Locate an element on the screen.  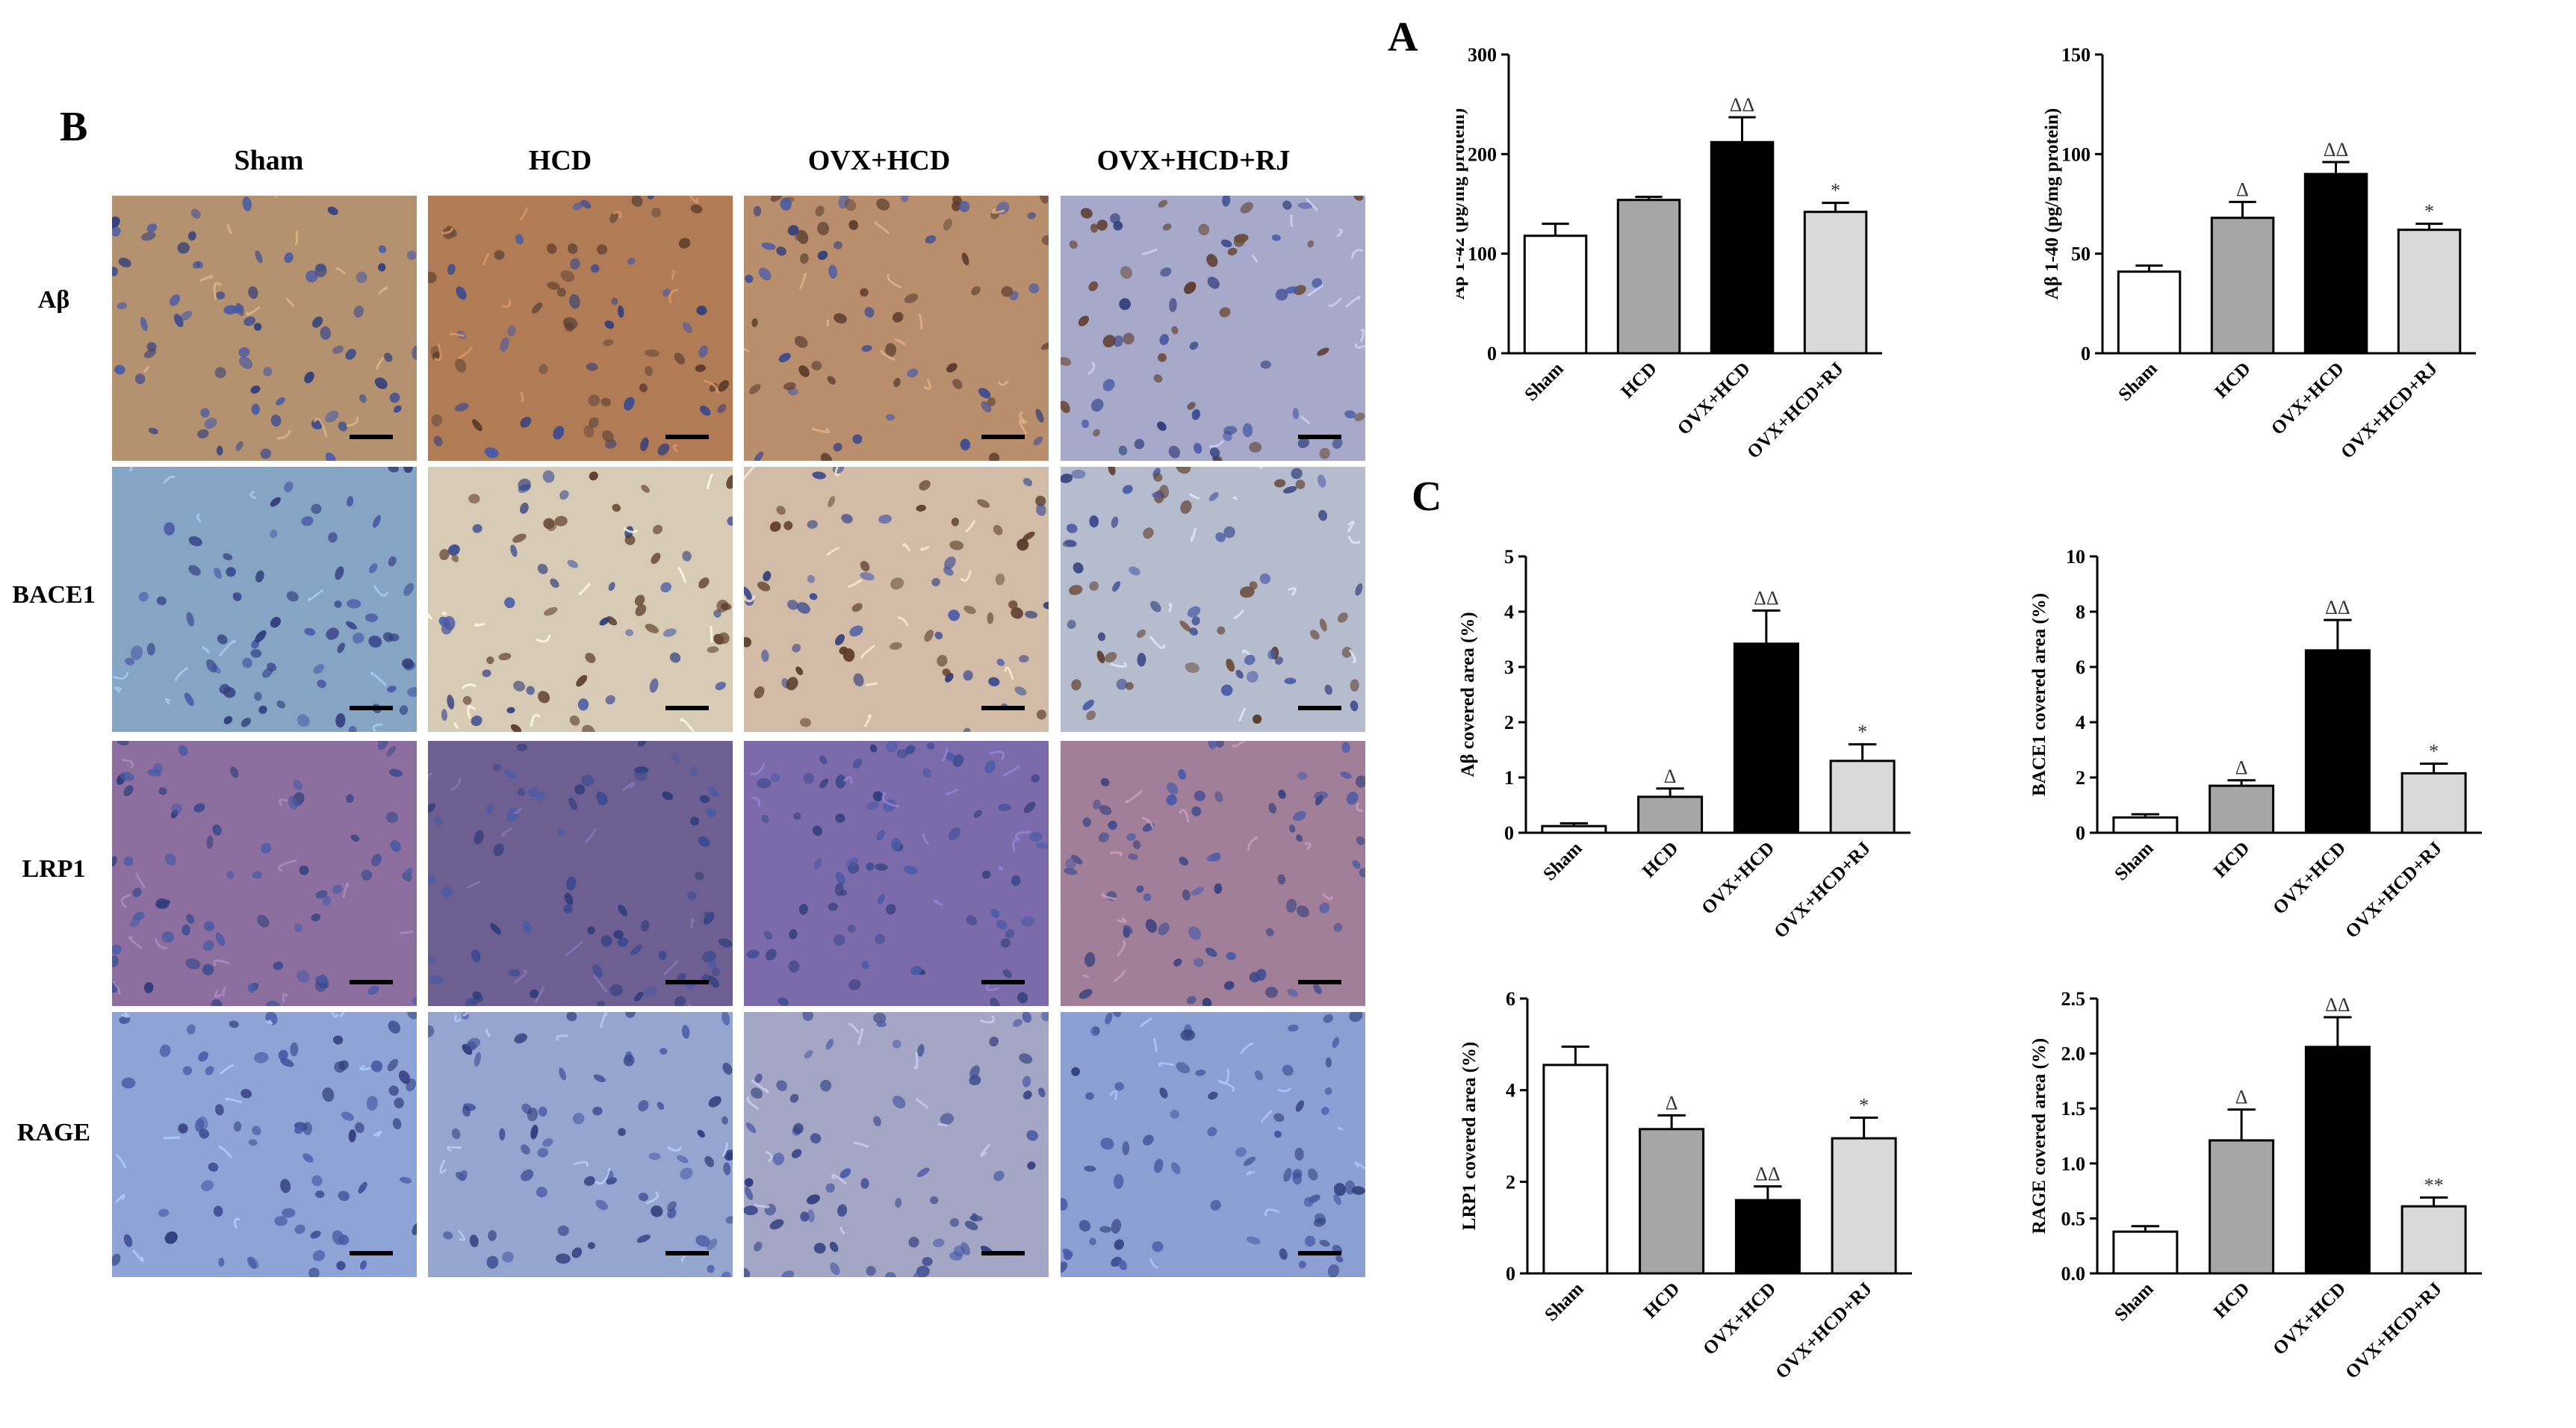
micrograph-bace1-ovx-hcd is located at coordinates (897, 599).